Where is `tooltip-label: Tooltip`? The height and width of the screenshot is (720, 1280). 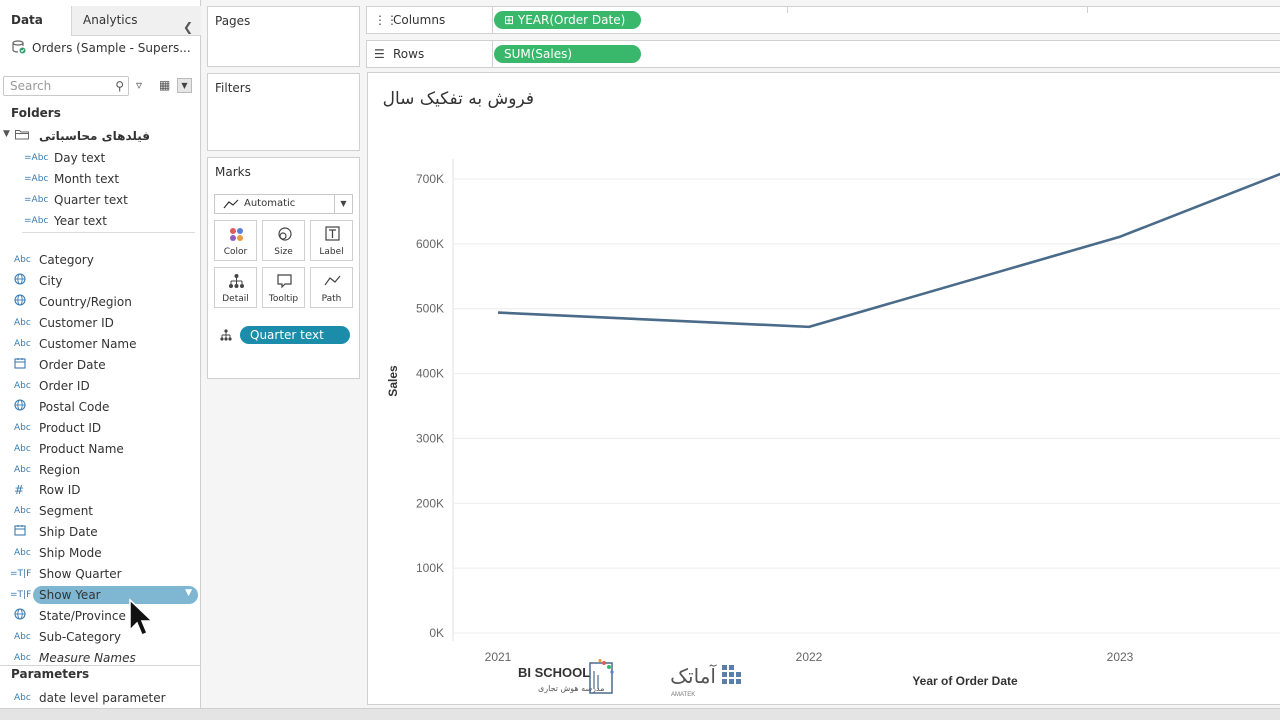
tooltip-label: Tooltip is located at coordinates (283, 299).